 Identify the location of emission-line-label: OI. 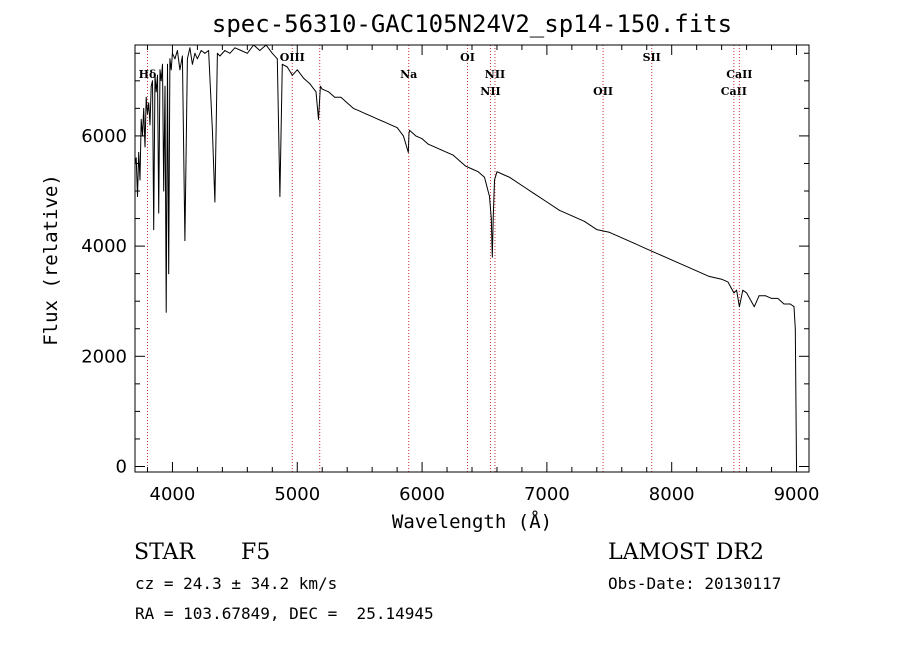
(467, 57).